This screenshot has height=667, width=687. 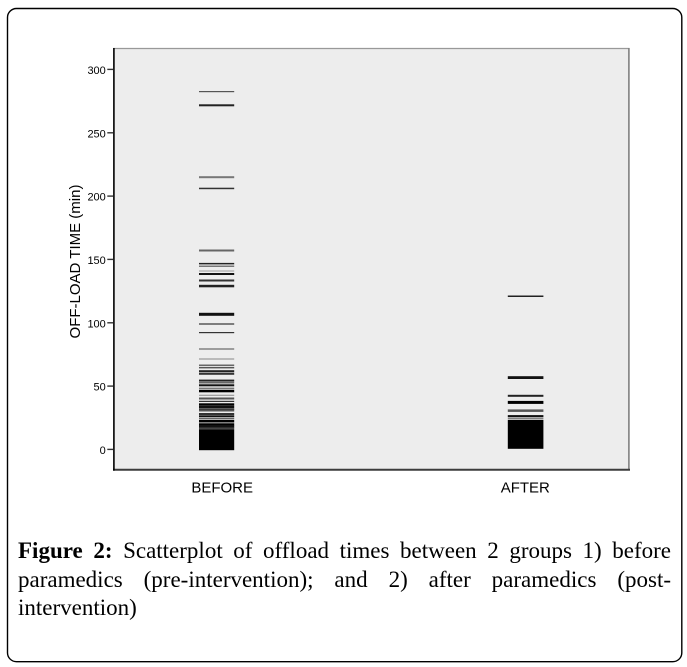 I want to click on svg-text: 250, so click(x=96, y=134).